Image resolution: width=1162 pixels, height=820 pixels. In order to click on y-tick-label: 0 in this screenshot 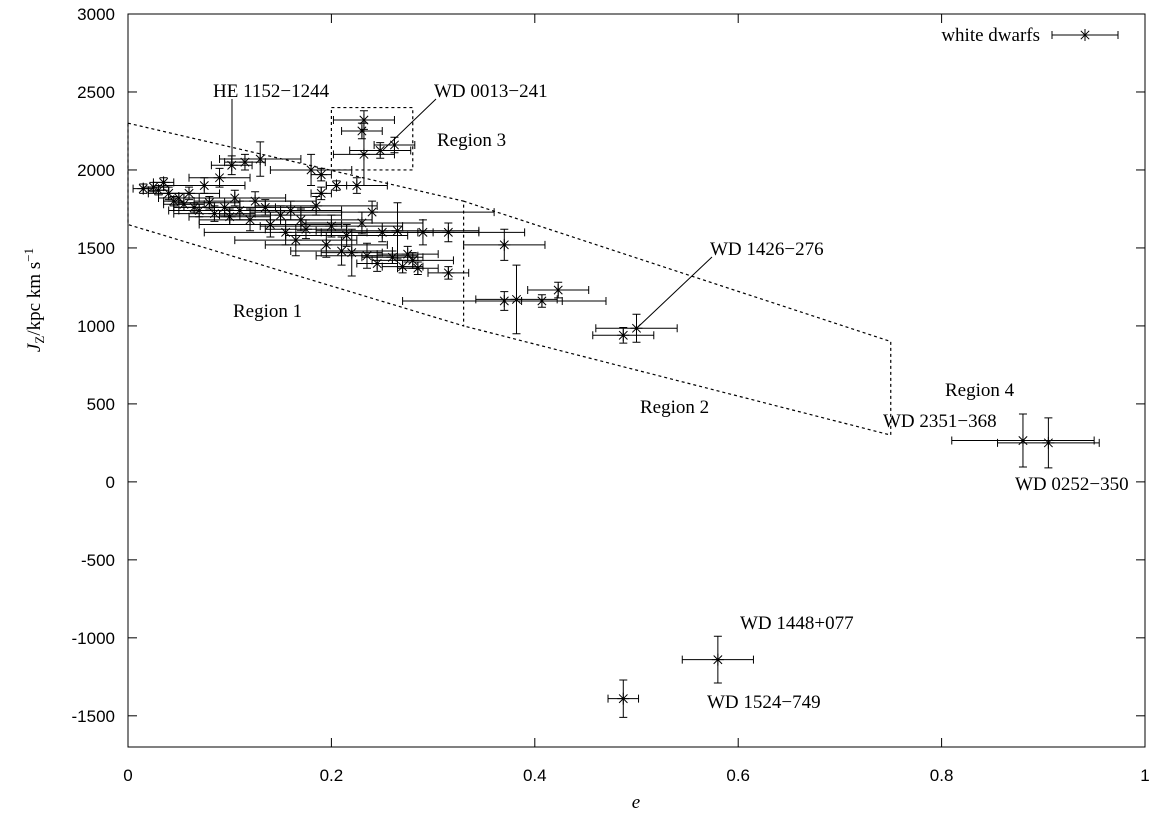, I will do `click(110, 482)`.